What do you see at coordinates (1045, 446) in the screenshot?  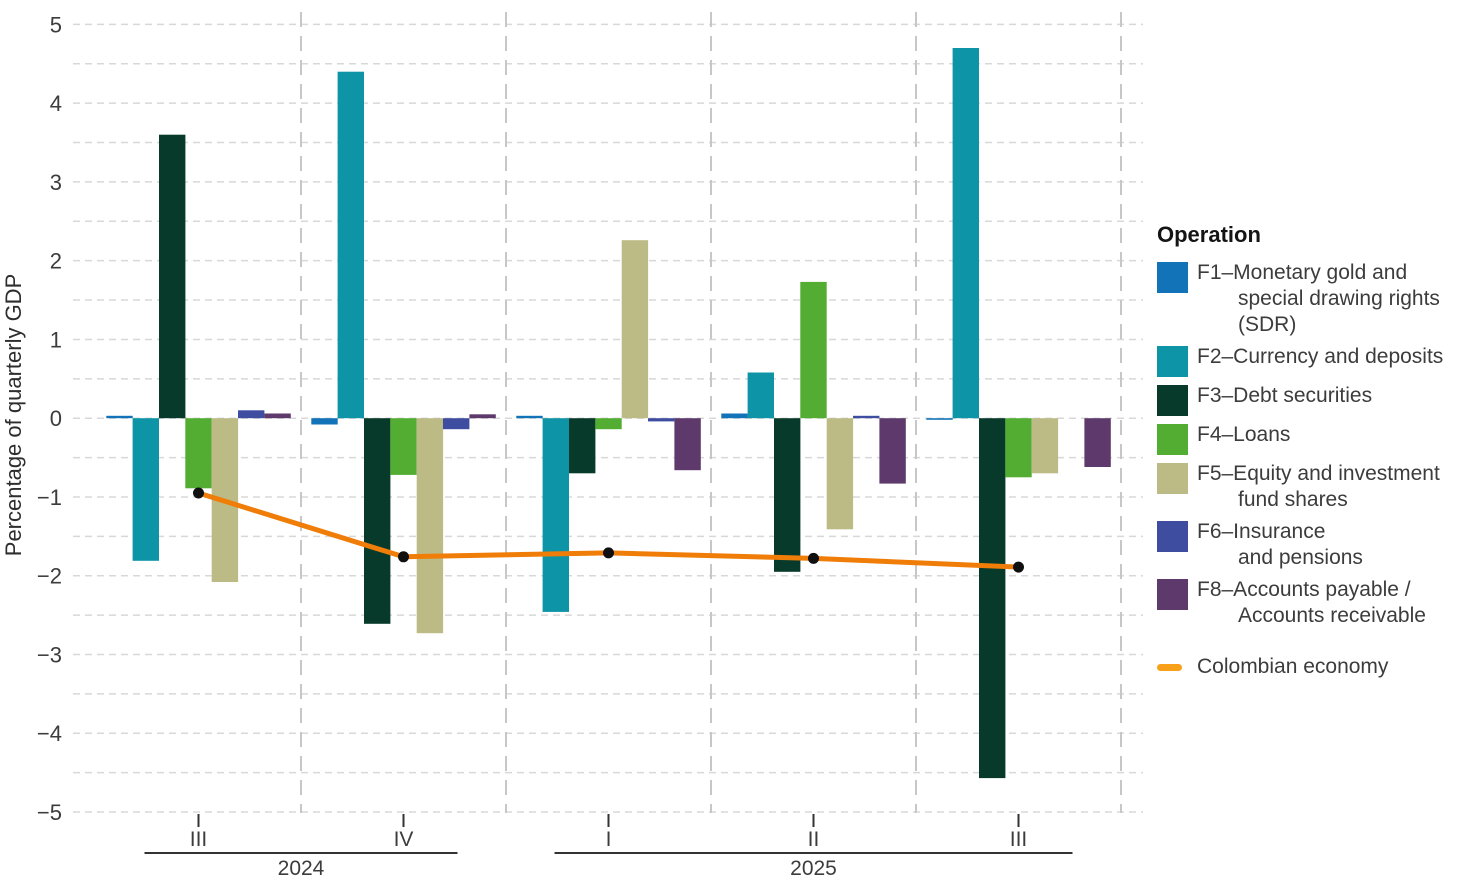 I see `bar-F5-III4` at bounding box center [1045, 446].